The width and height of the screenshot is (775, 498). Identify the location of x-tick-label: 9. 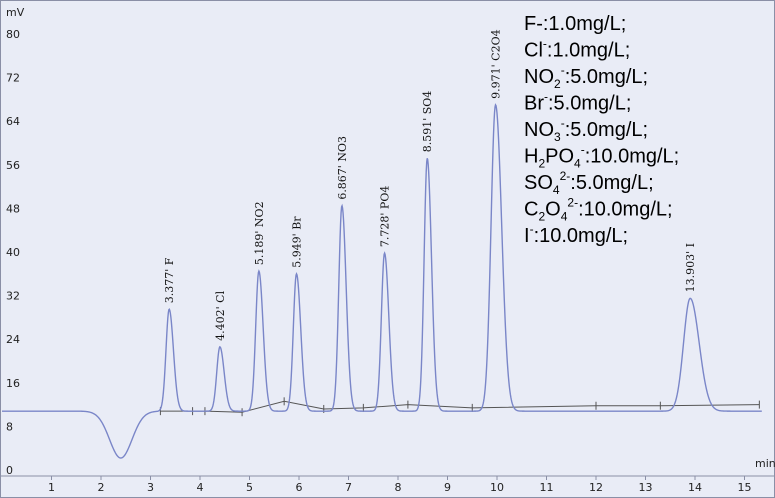
(447, 487).